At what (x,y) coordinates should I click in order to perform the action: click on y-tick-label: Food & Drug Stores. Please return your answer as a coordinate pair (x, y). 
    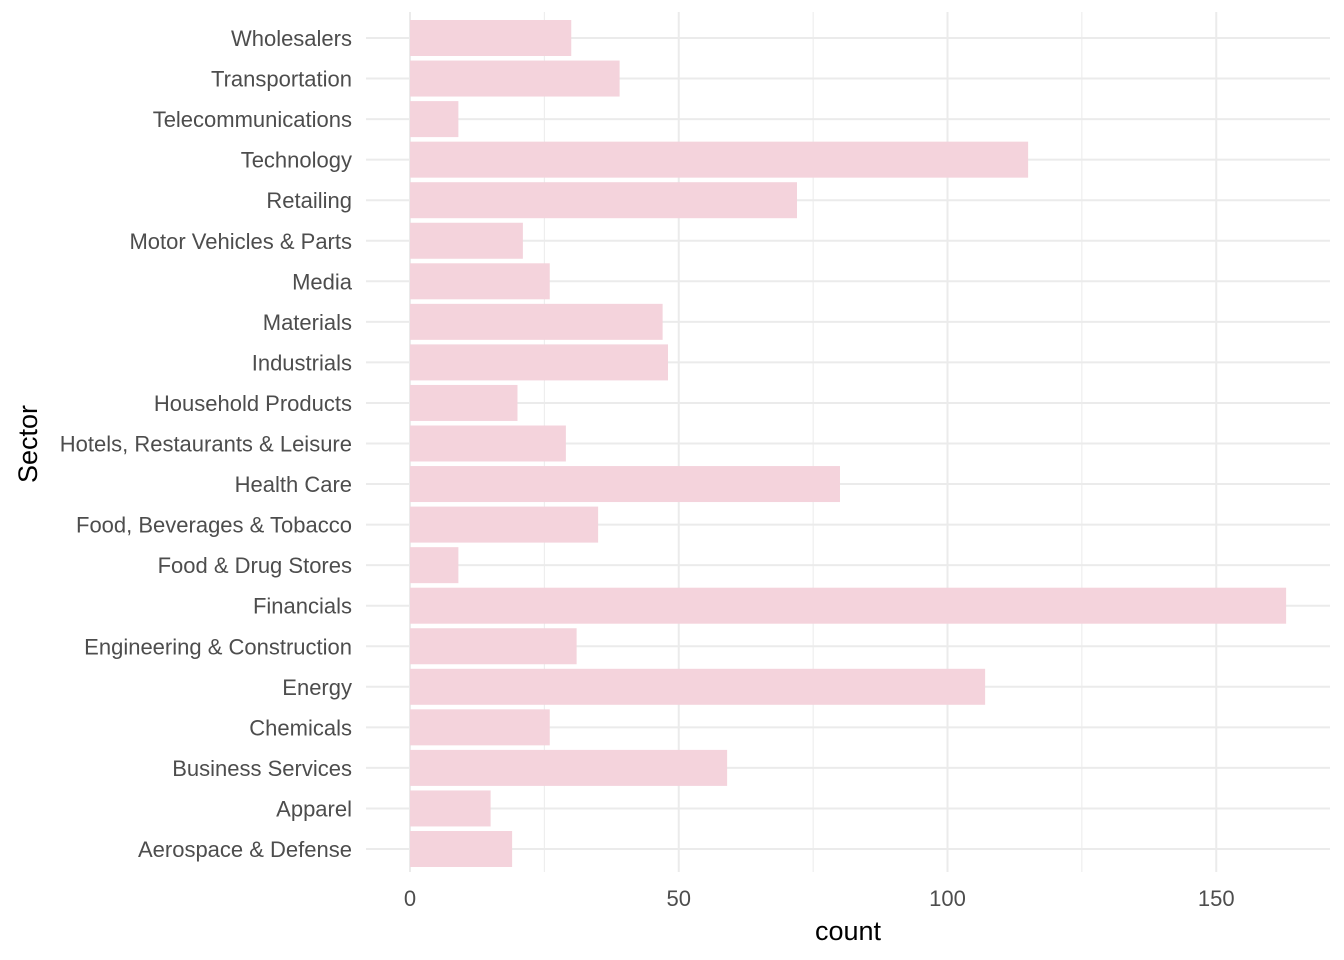
    Looking at the image, I should click on (255, 565).